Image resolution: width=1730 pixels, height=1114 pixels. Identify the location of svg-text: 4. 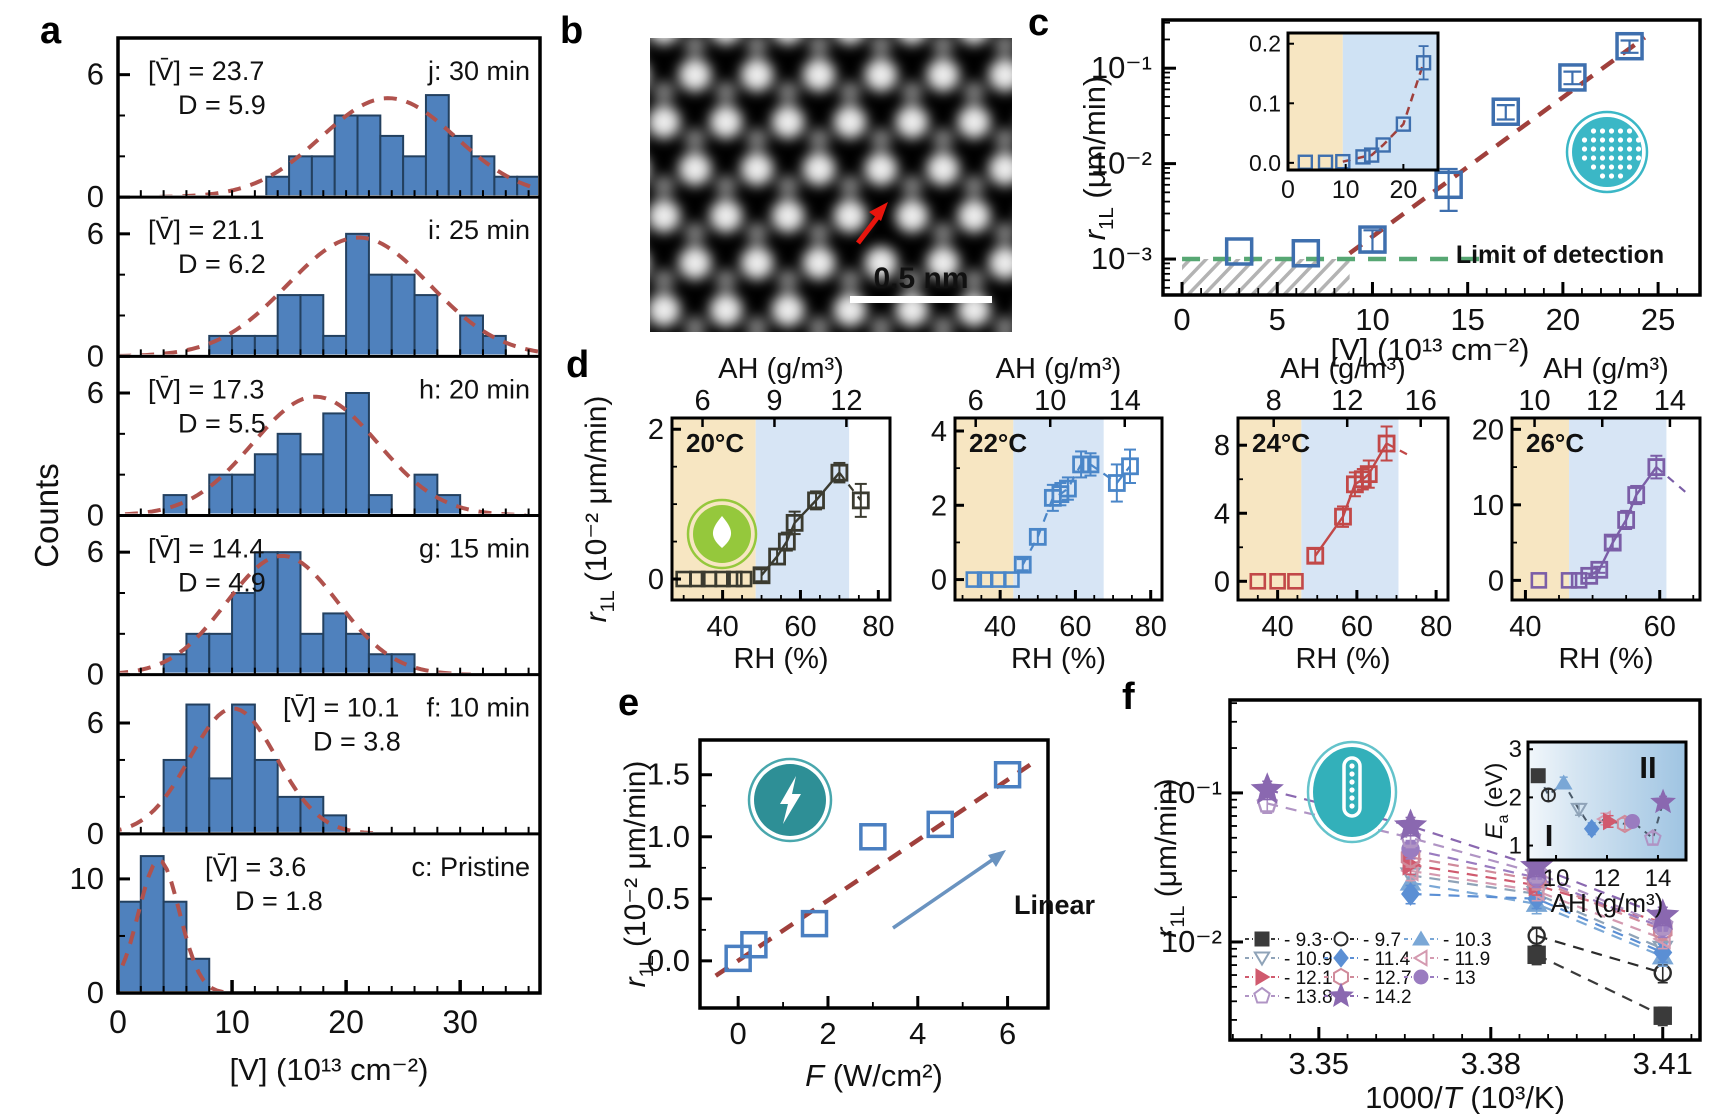
(1222, 514).